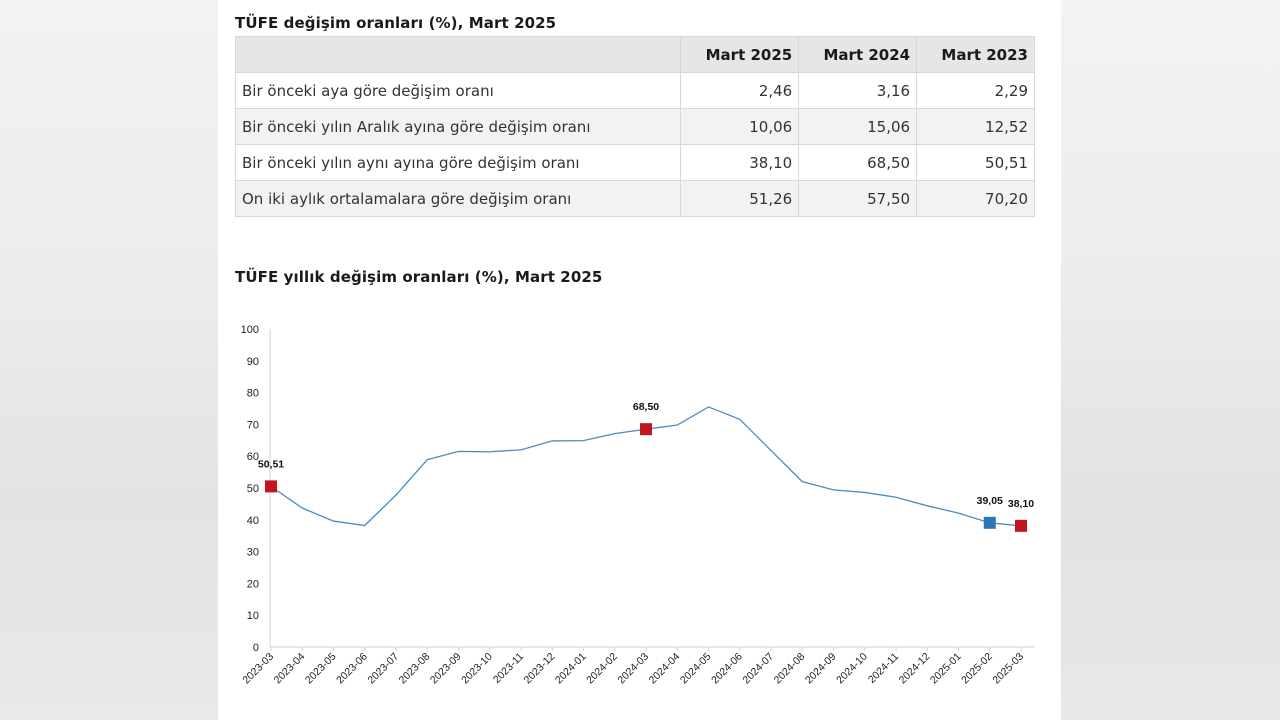 The width and height of the screenshot is (1280, 720). Describe the element at coordinates (740, 198) in the screenshot. I see `cell-value: 51,26` at that location.